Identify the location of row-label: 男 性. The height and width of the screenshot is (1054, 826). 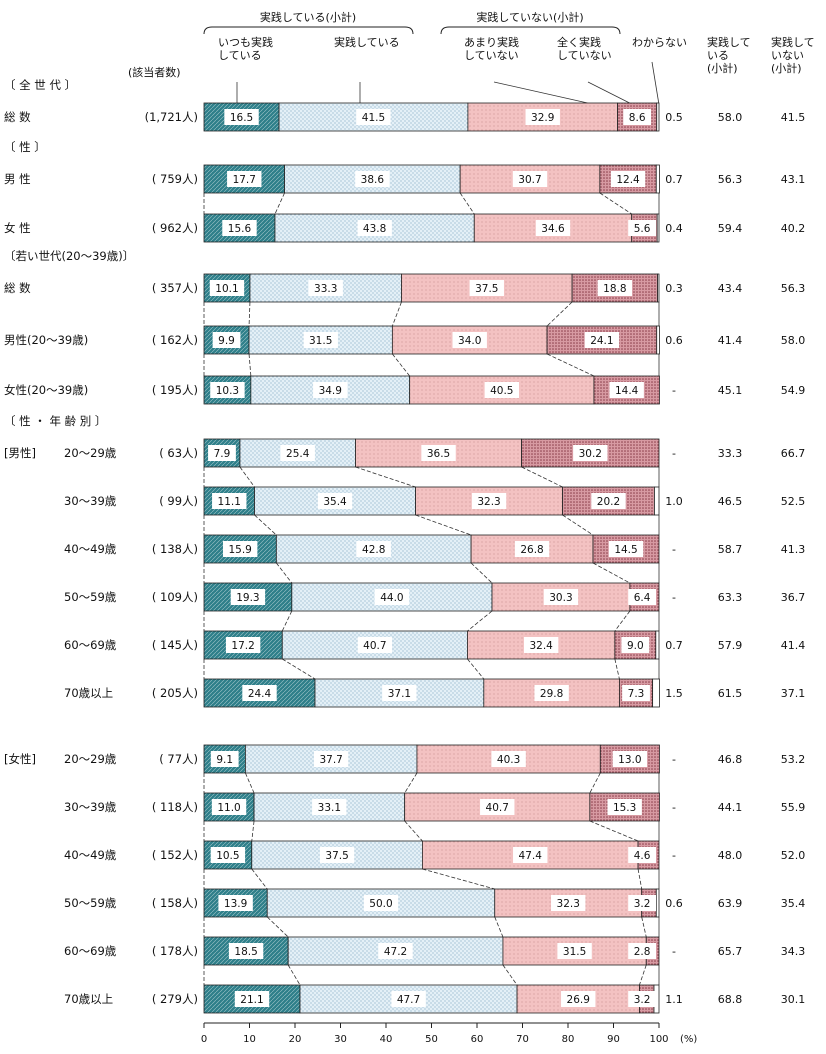
(17, 179).